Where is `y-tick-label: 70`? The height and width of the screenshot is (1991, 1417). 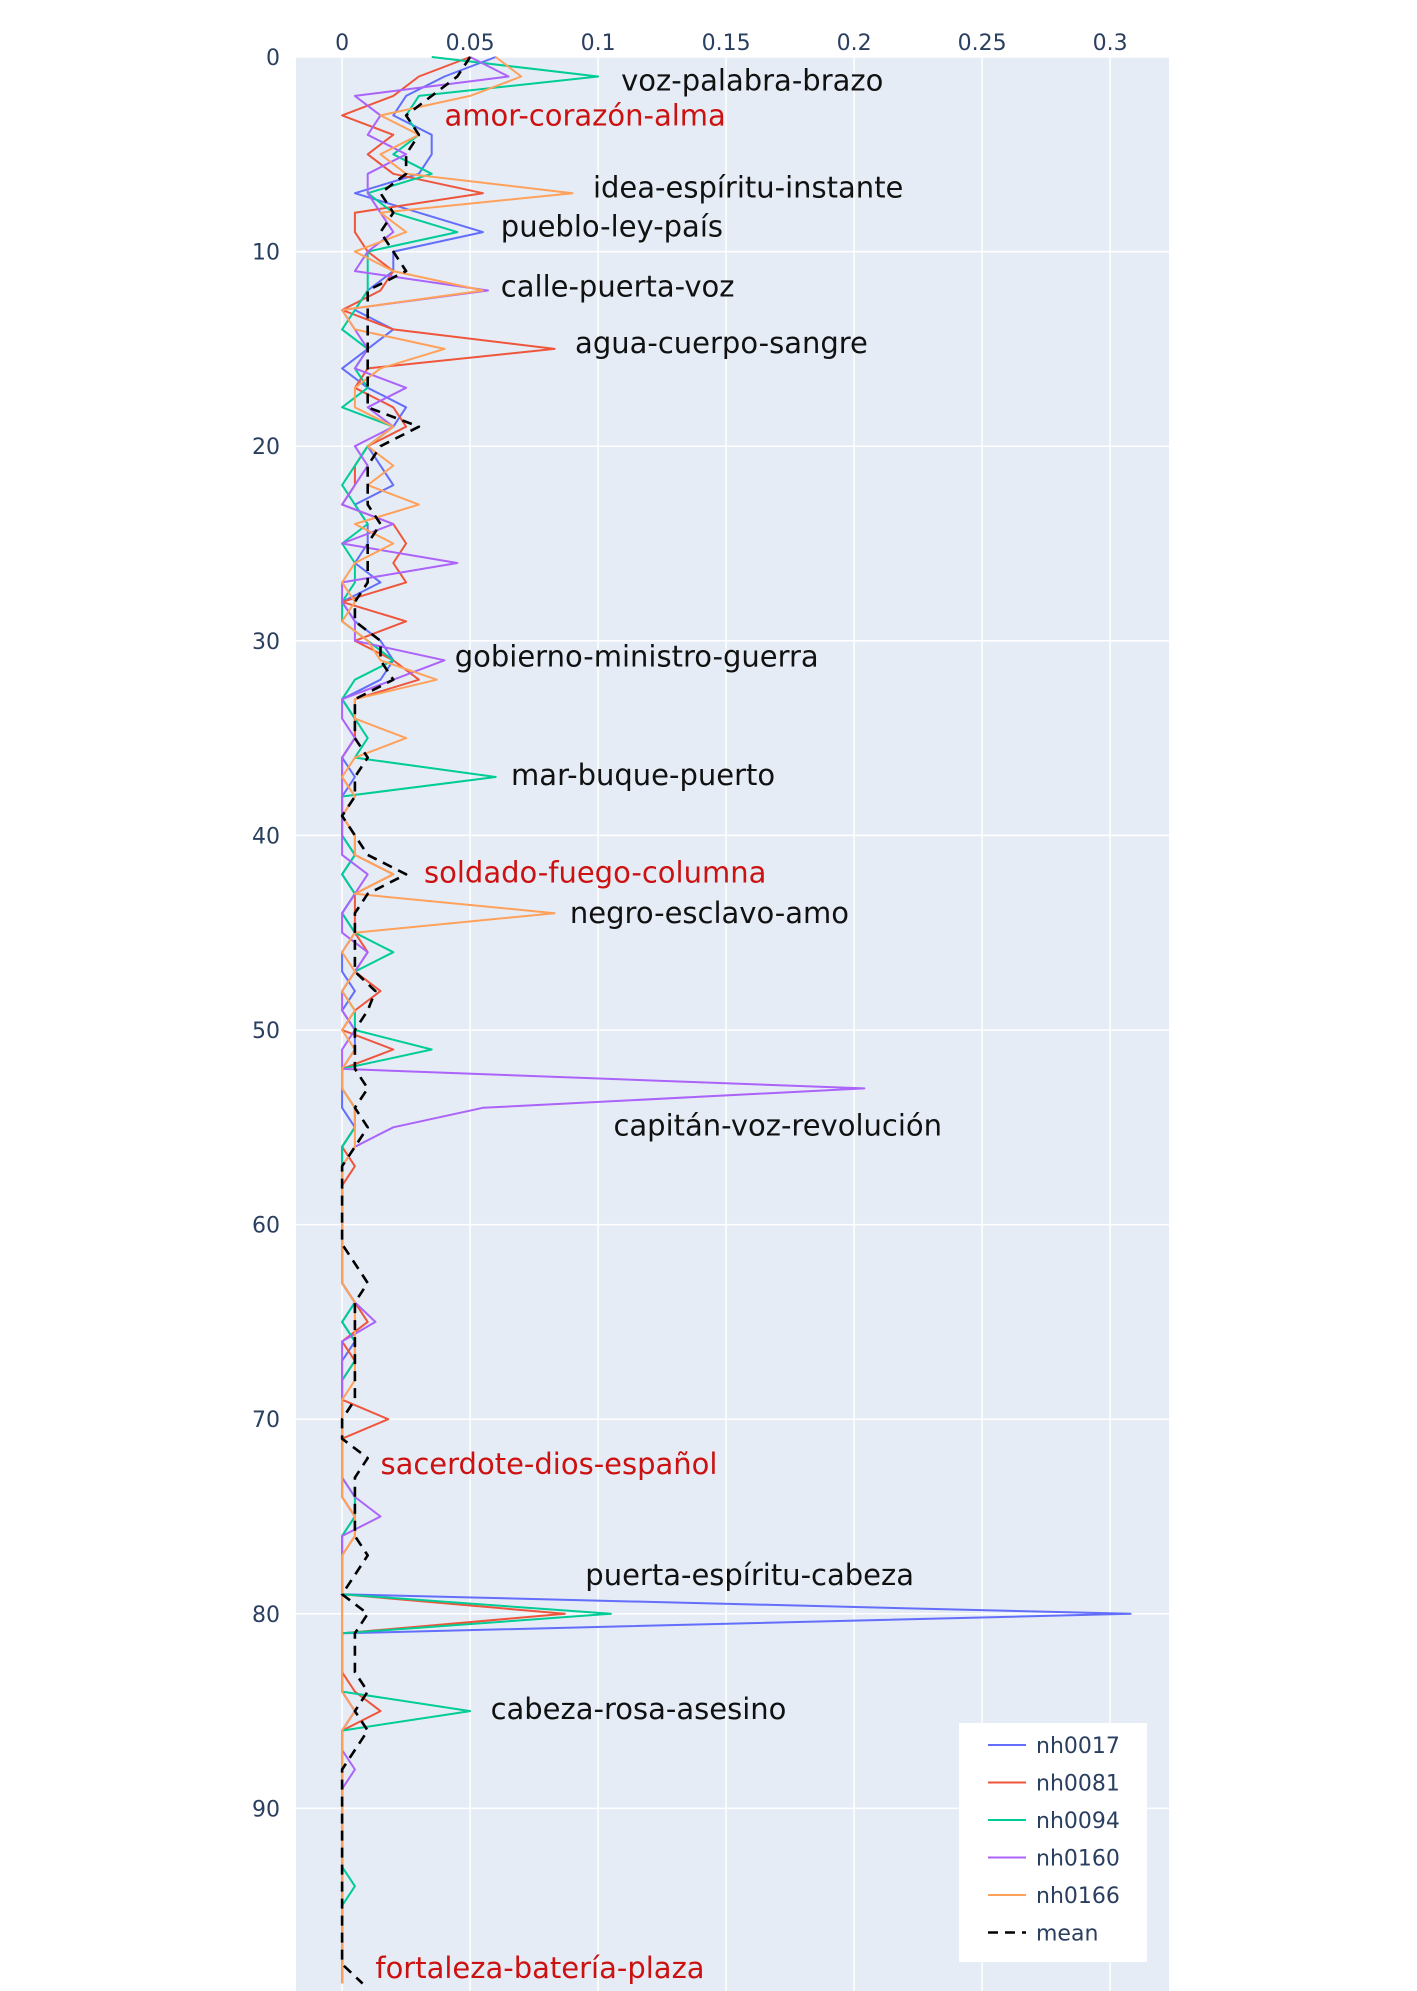
y-tick-label: 70 is located at coordinates (266, 1420).